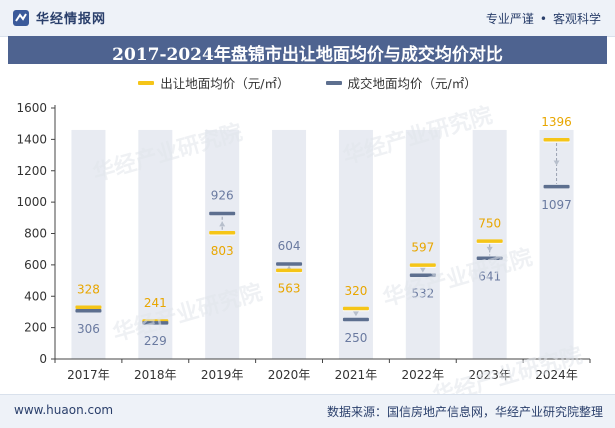  Describe the element at coordinates (43, 359) in the screenshot. I see `y-tick-label: 0` at that location.